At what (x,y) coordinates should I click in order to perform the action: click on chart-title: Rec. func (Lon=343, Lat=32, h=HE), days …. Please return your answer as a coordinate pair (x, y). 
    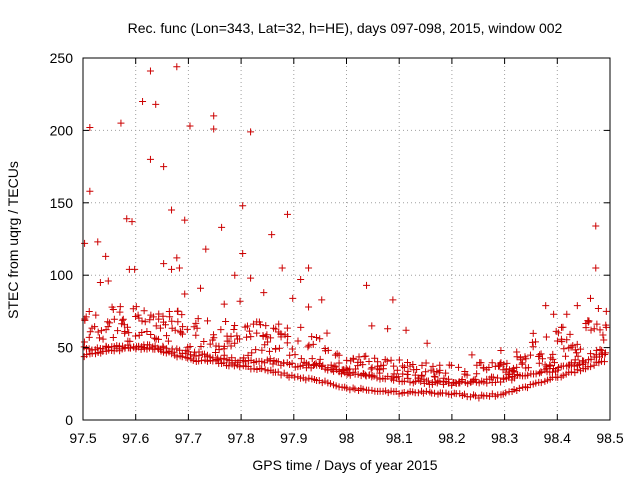
    Looking at the image, I should click on (345, 28).